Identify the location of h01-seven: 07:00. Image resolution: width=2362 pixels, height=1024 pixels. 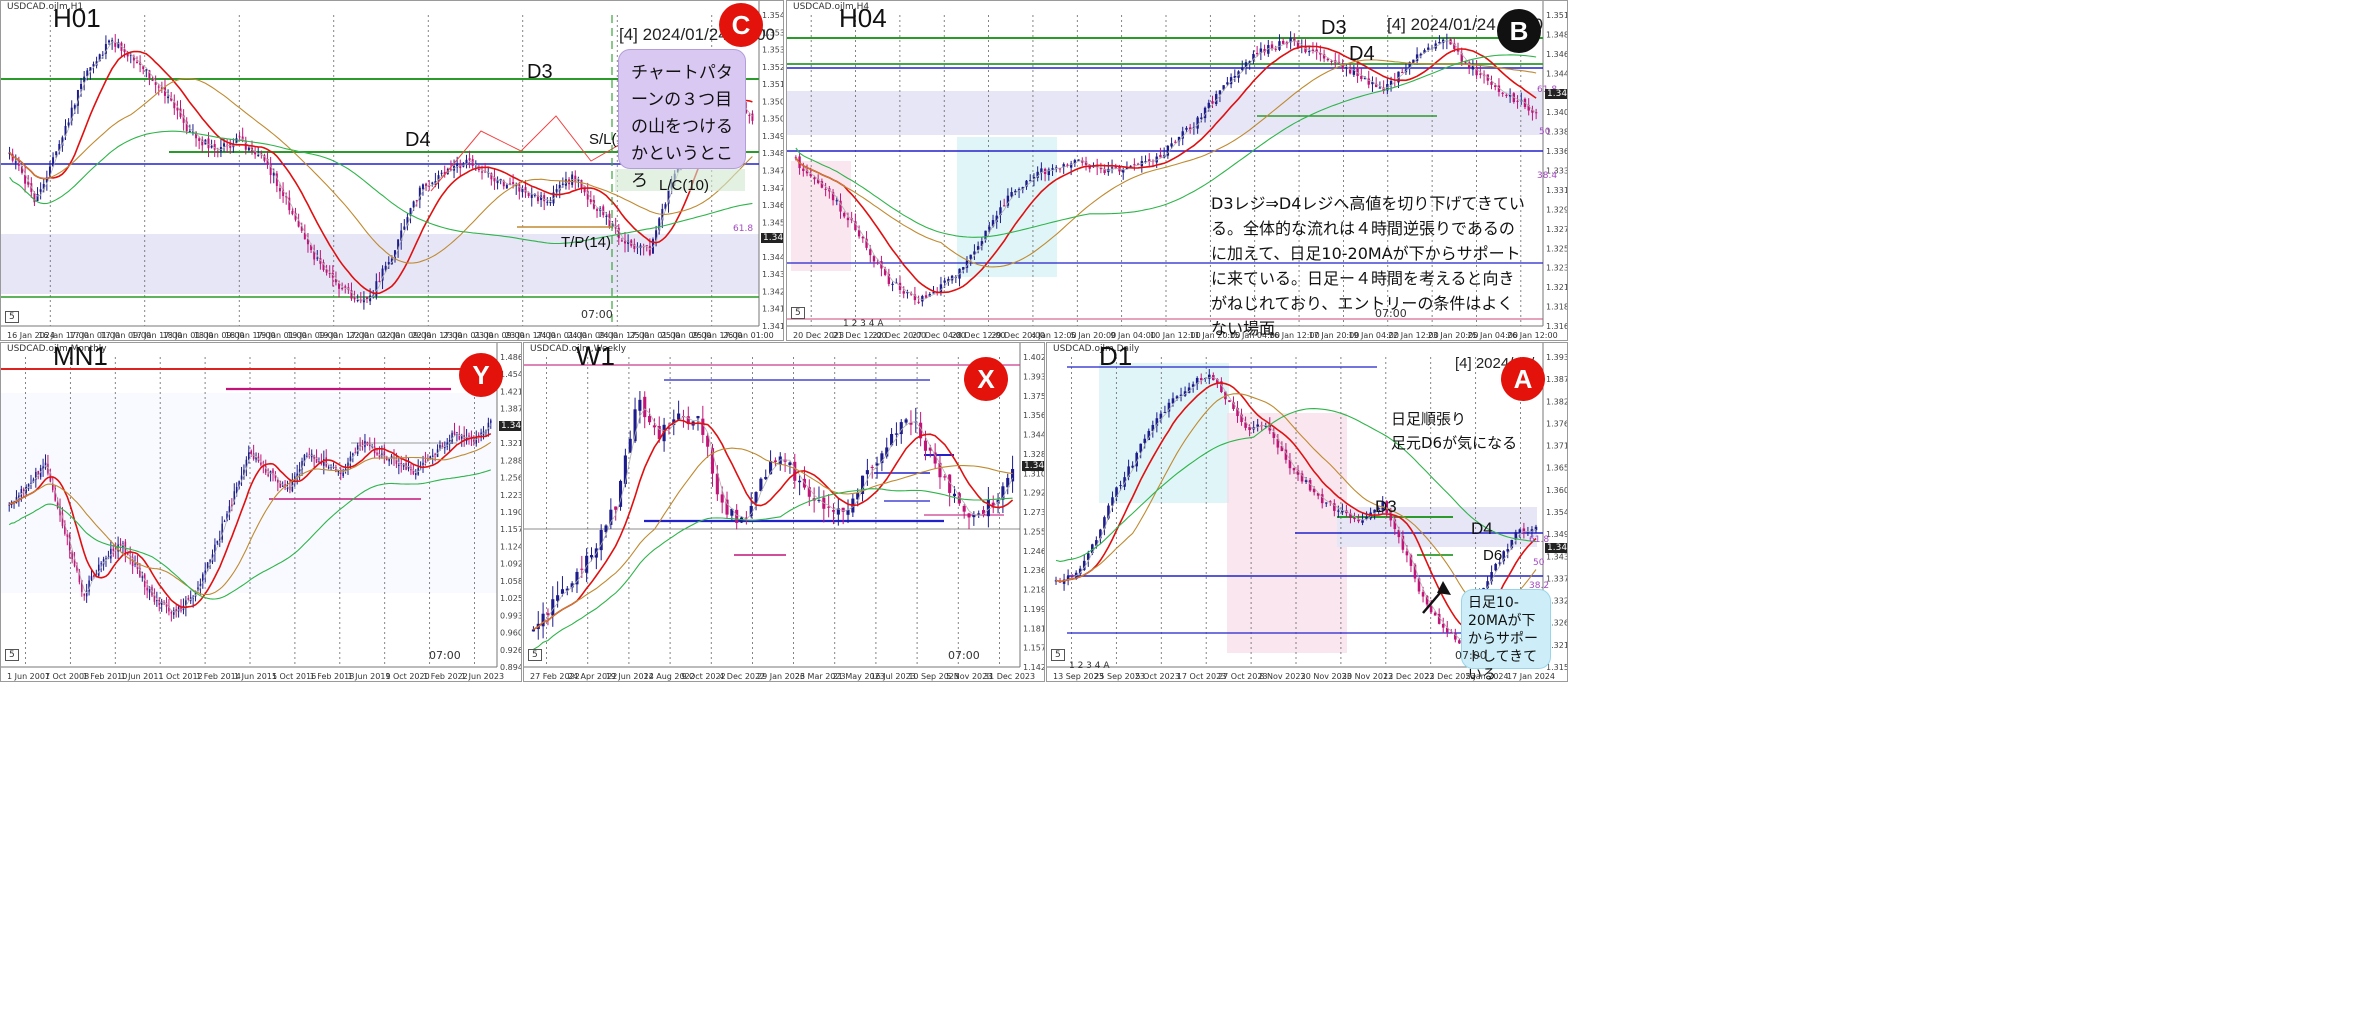
(597, 314).